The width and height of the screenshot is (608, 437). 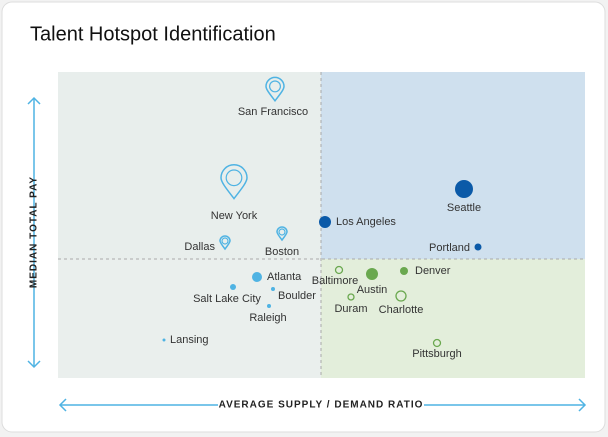 What do you see at coordinates (350, 309) in the screenshot?
I see `city-label: Duram` at bounding box center [350, 309].